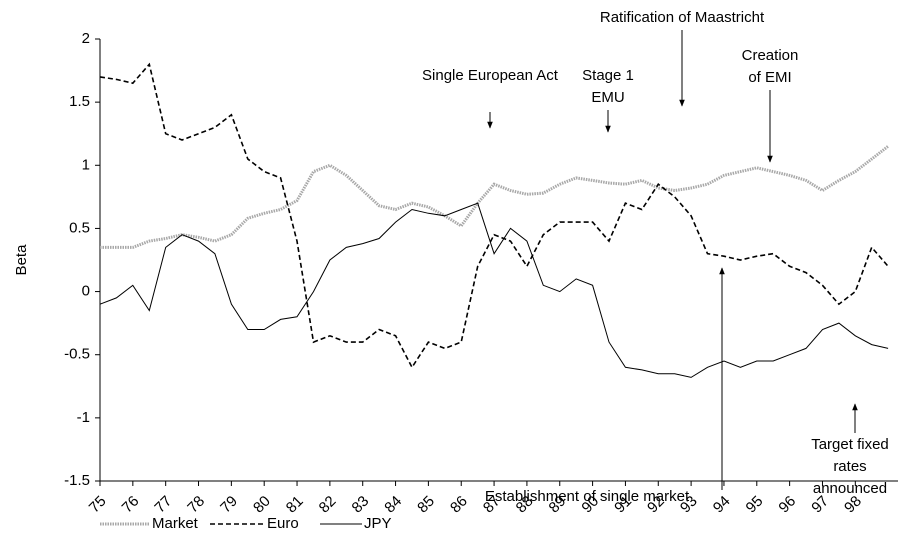 The height and width of the screenshot is (540, 914). What do you see at coordinates (79, 227) in the screenshot?
I see `y-tick-label: 0.5` at bounding box center [79, 227].